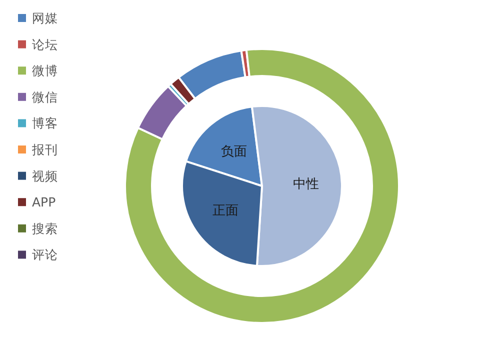 The height and width of the screenshot is (352, 486). I want to click on donut-slice, so click(162, 112).